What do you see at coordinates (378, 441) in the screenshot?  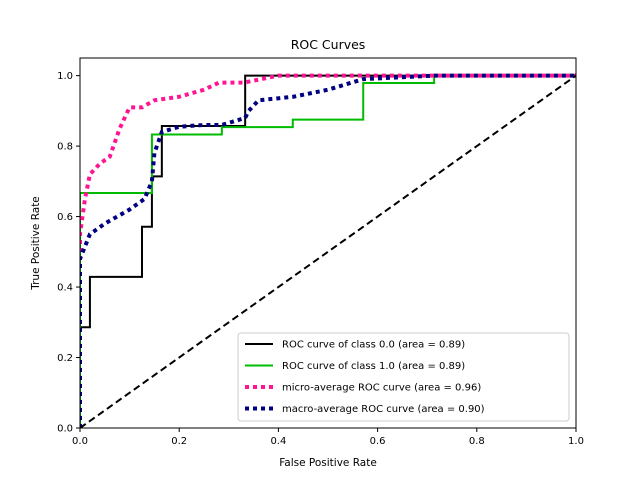 I see `x-tick-label: 0.6` at bounding box center [378, 441].